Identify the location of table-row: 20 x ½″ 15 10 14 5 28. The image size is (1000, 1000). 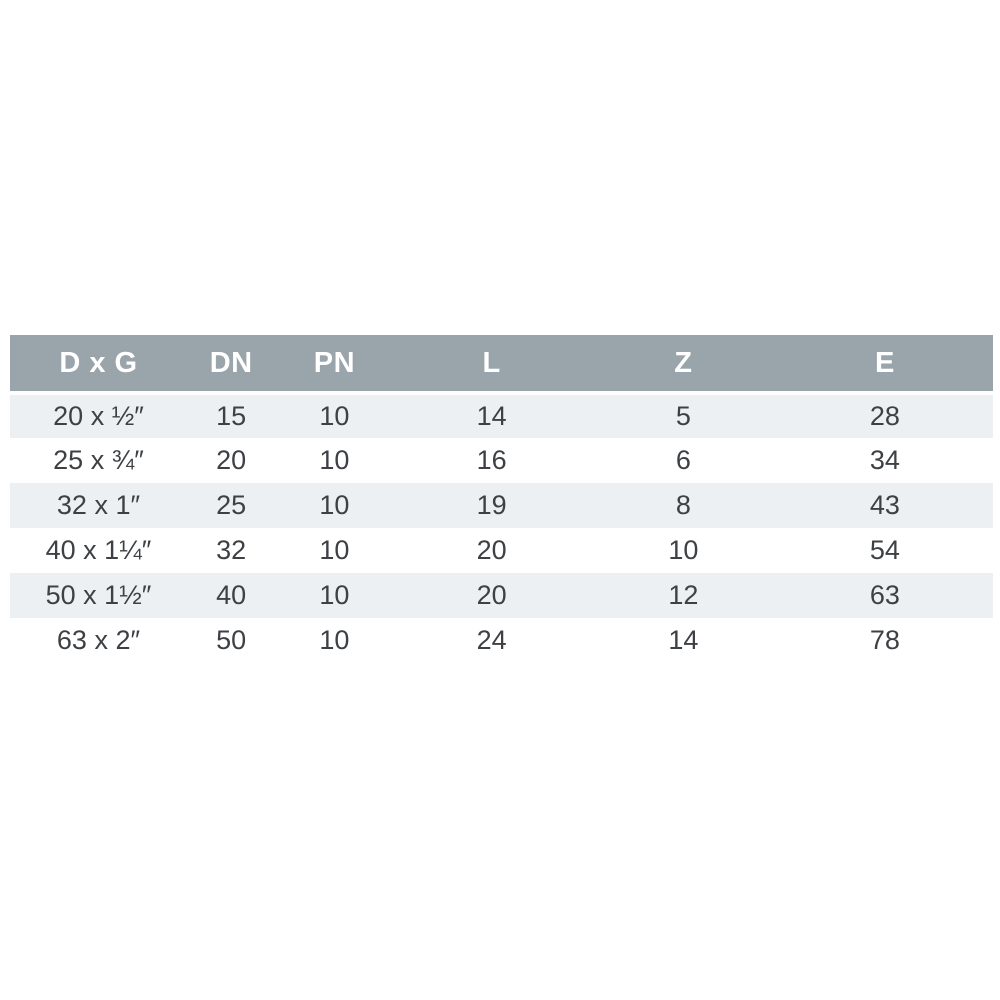
(501, 415).